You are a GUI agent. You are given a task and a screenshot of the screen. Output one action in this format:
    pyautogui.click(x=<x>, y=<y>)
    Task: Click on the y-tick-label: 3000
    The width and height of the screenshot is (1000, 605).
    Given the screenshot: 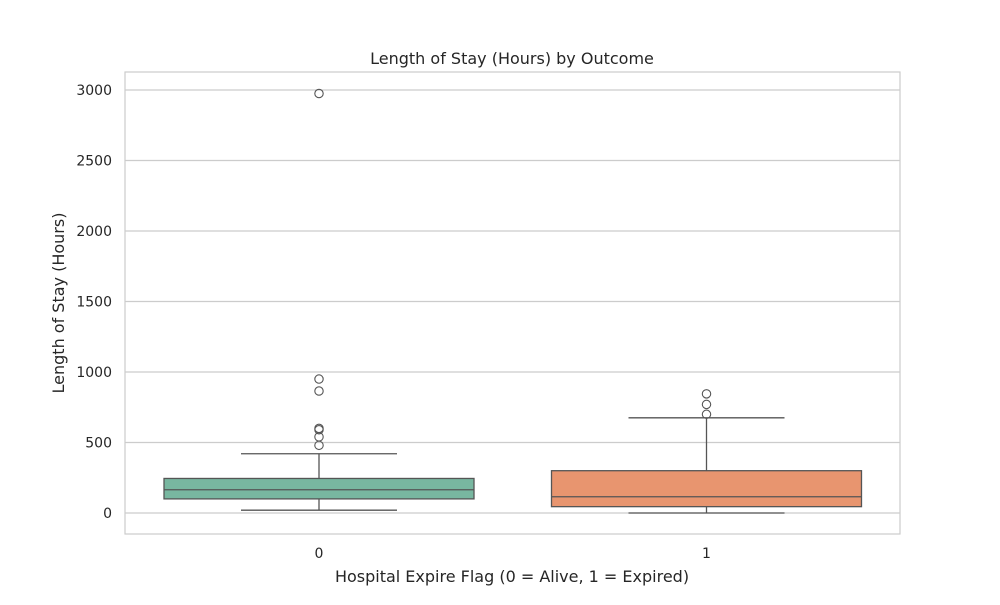 What is the action you would take?
    pyautogui.click(x=94, y=91)
    